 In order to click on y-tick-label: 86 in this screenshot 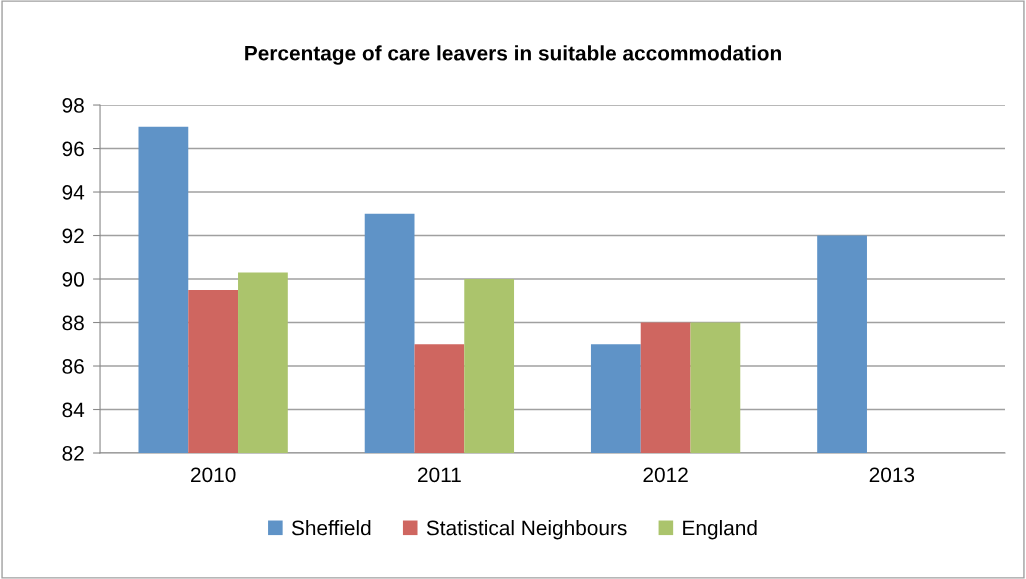, I will do `click(73, 366)`.